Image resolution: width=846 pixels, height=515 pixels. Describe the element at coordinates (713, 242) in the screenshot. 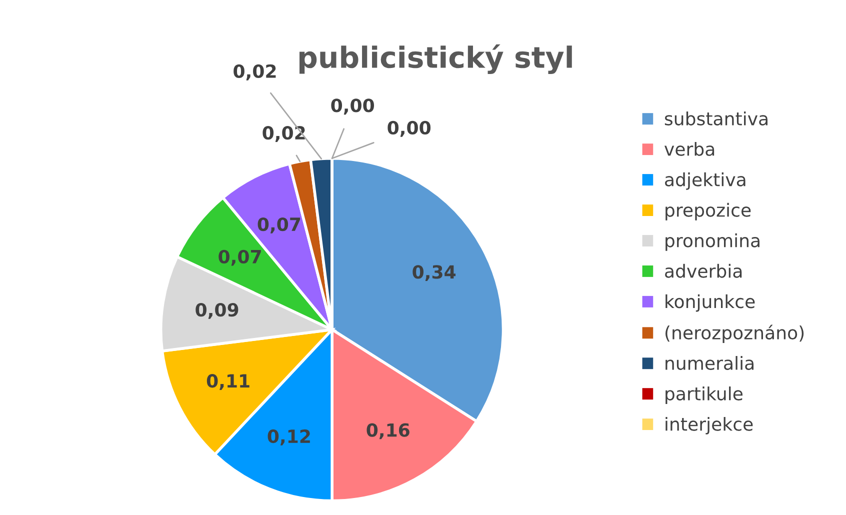

I see `legend-label: pronomina` at that location.